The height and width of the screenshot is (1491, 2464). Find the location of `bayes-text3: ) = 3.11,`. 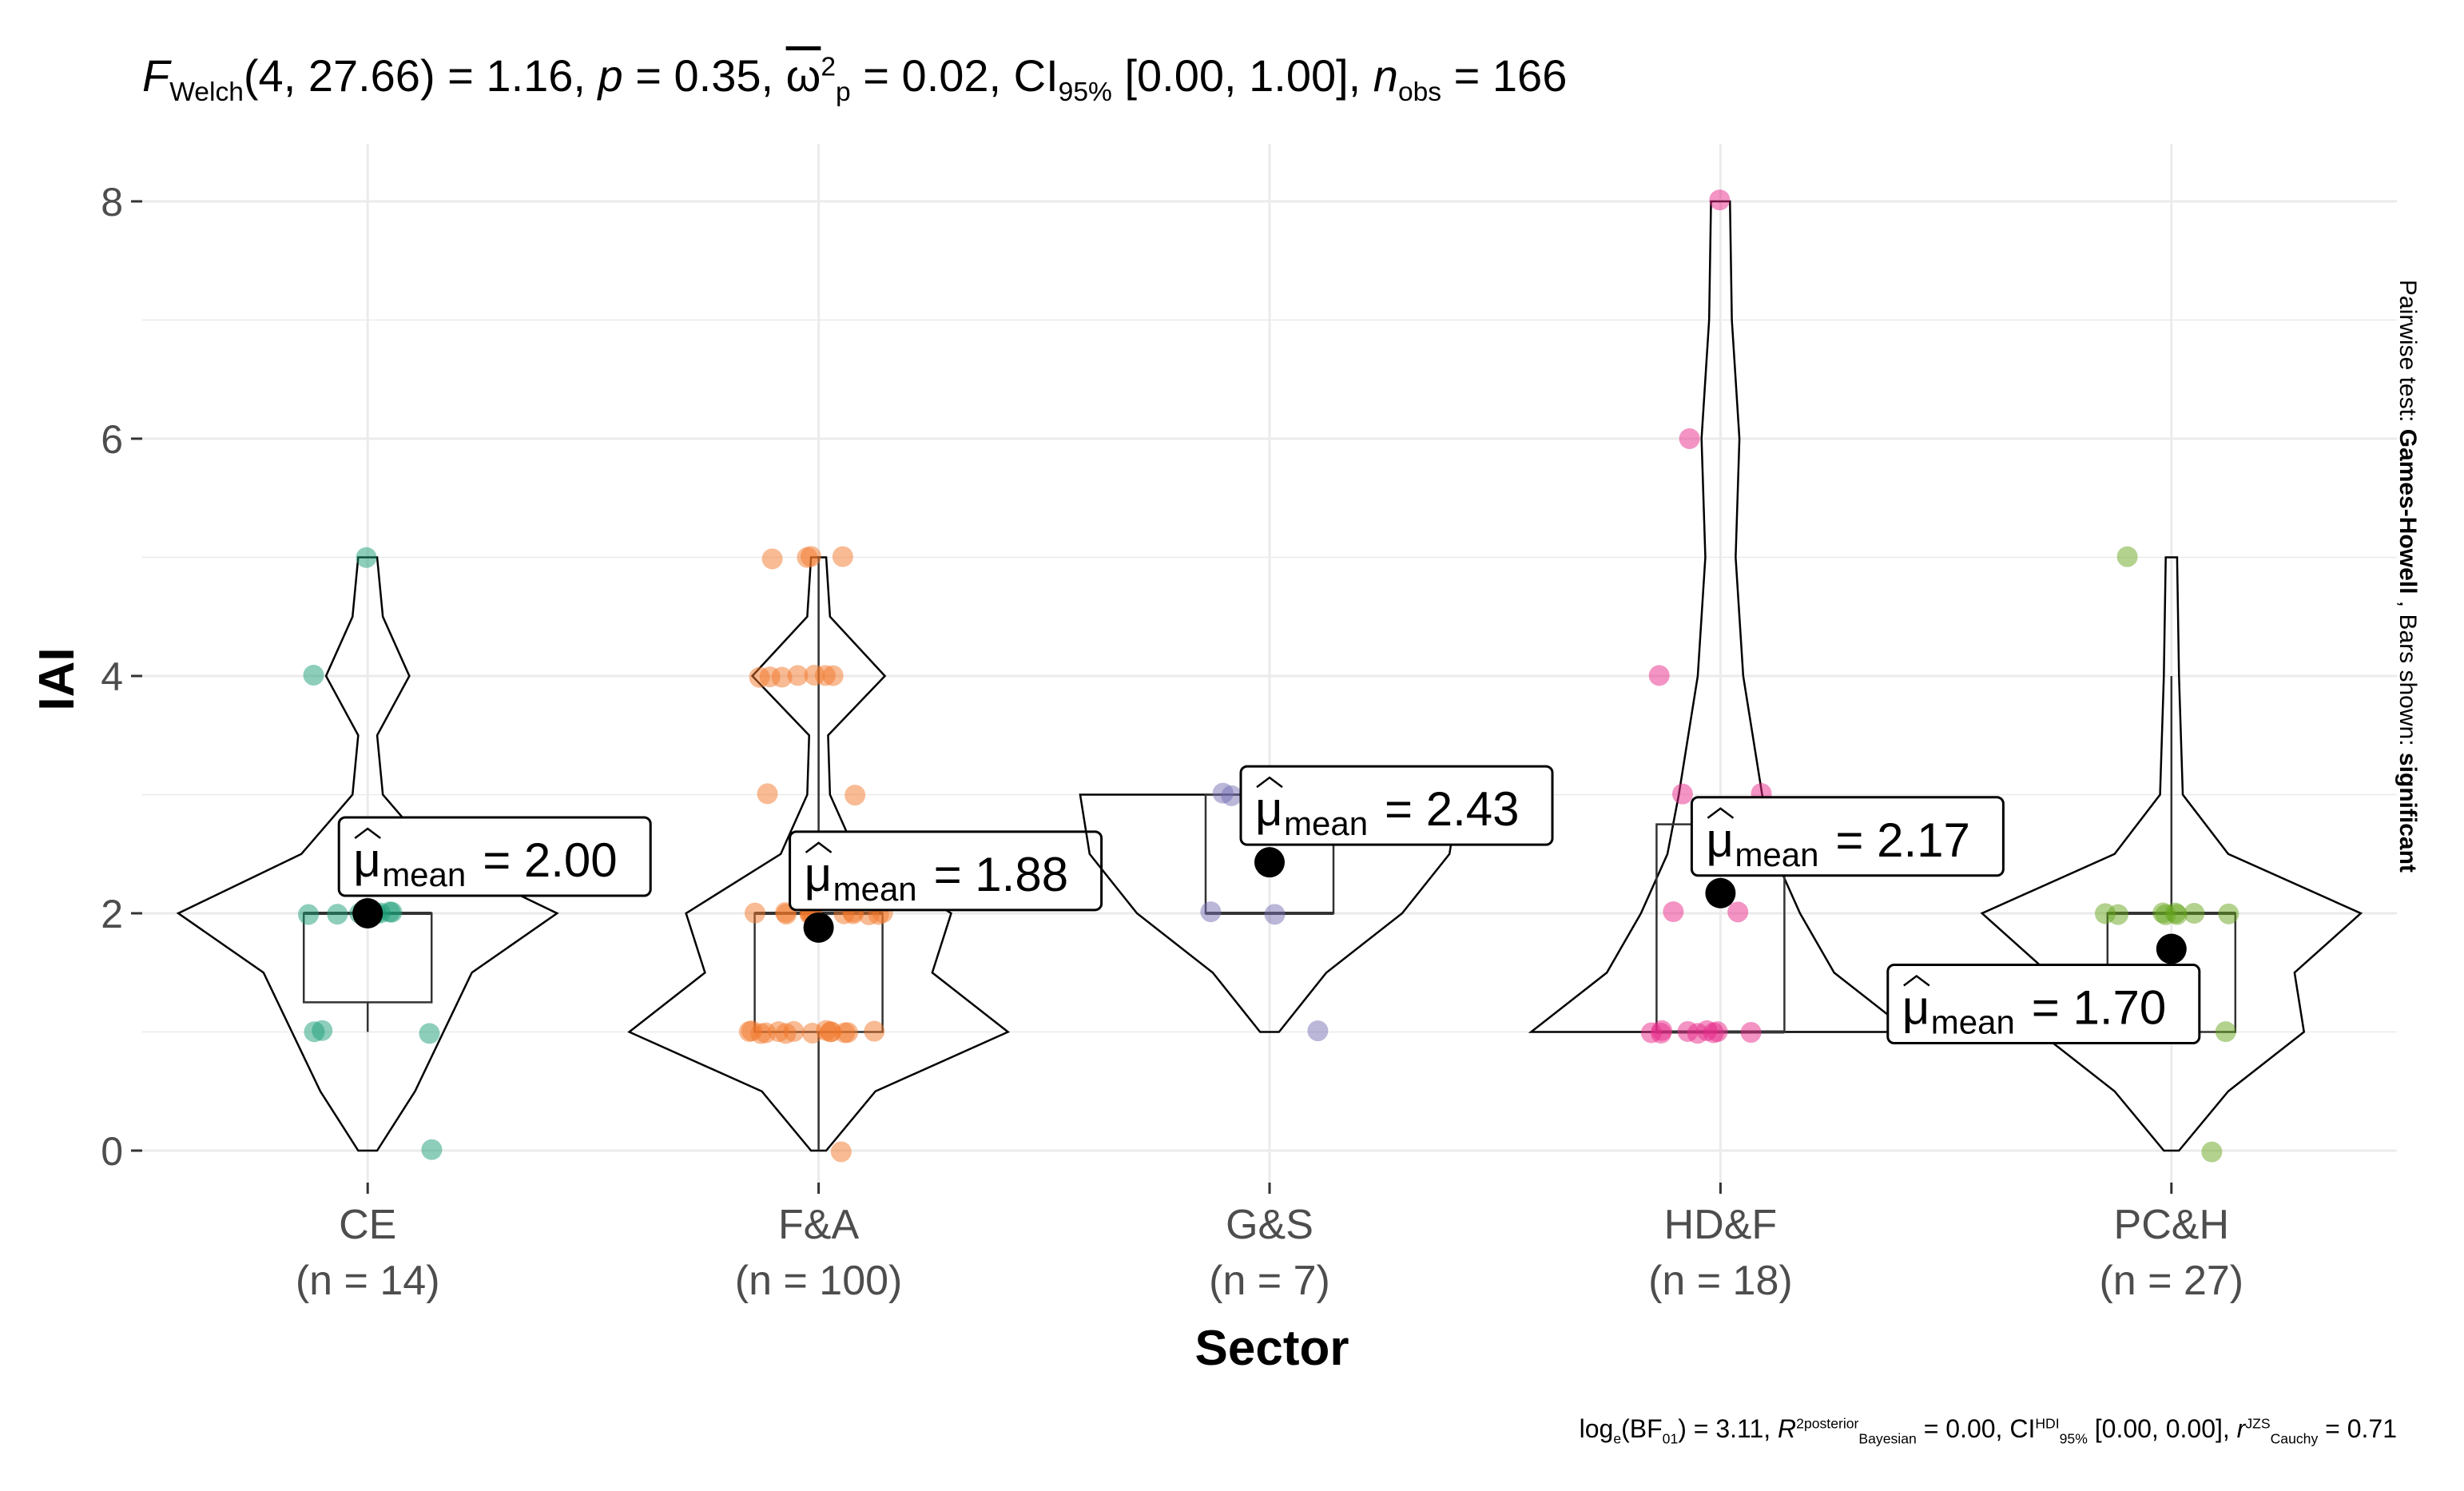

bayes-text3: ) = 3.11, is located at coordinates (1728, 1428).